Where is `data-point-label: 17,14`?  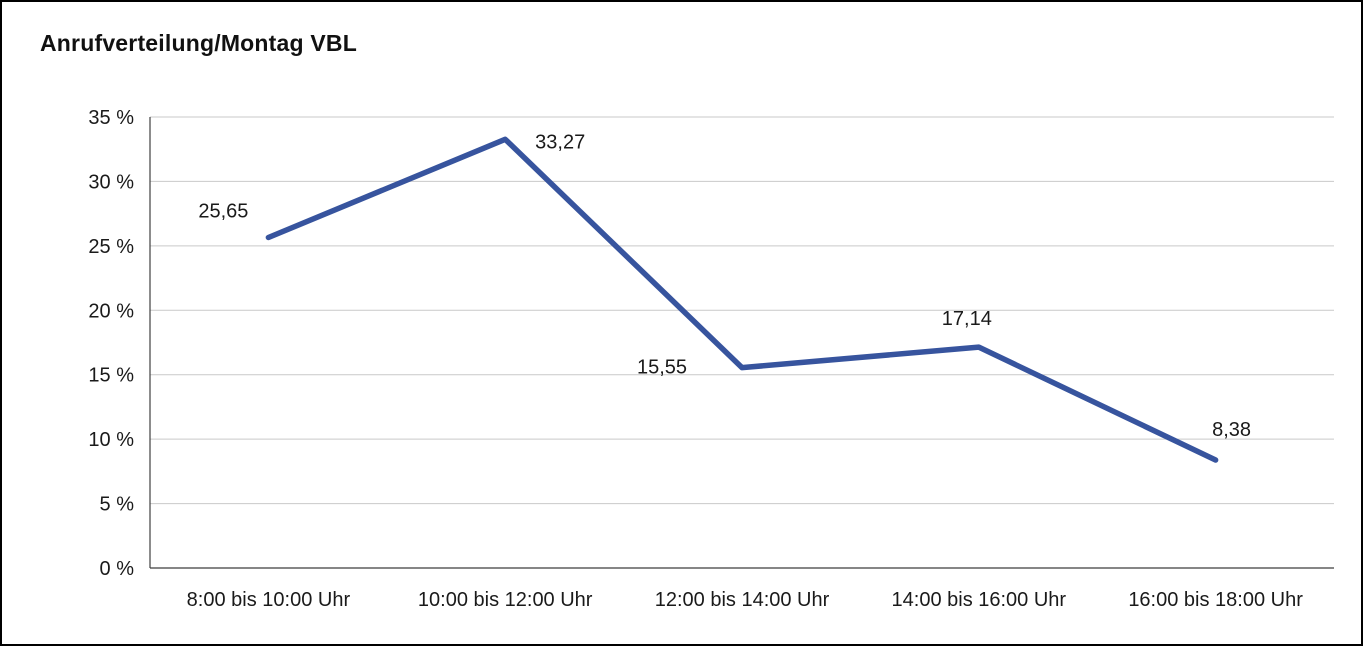 data-point-label: 17,14 is located at coordinates (967, 319).